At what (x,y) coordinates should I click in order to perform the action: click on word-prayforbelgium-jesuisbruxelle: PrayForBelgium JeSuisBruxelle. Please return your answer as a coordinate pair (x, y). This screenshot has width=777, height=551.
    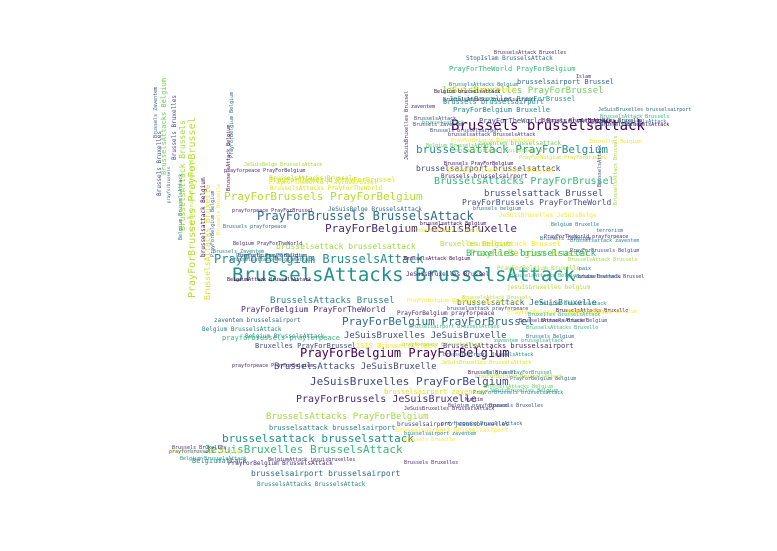
    Looking at the image, I should click on (421, 228).